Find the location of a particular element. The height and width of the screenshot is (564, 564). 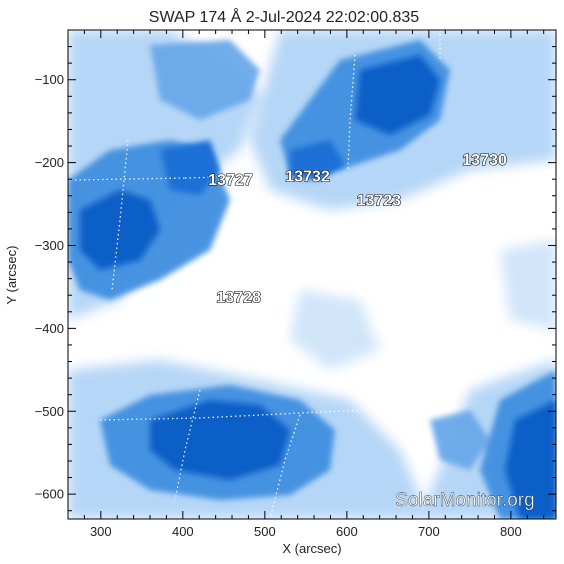

x-axis-label: X (arcsec) is located at coordinates (311, 548).